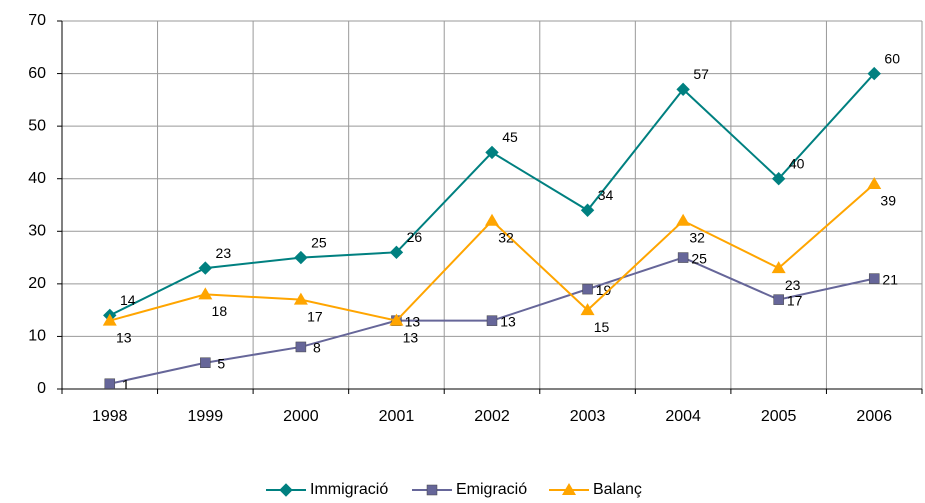 Image resolution: width=925 pixels, height=503 pixels. Describe the element at coordinates (492, 416) in the screenshot. I see `x-tick-label: 2002` at that location.